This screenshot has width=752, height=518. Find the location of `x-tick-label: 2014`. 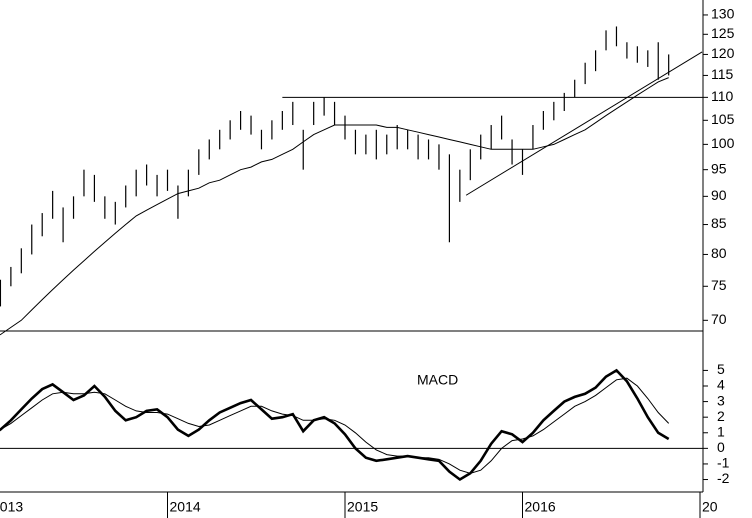

x-tick-label: 2014 is located at coordinates (185, 507).